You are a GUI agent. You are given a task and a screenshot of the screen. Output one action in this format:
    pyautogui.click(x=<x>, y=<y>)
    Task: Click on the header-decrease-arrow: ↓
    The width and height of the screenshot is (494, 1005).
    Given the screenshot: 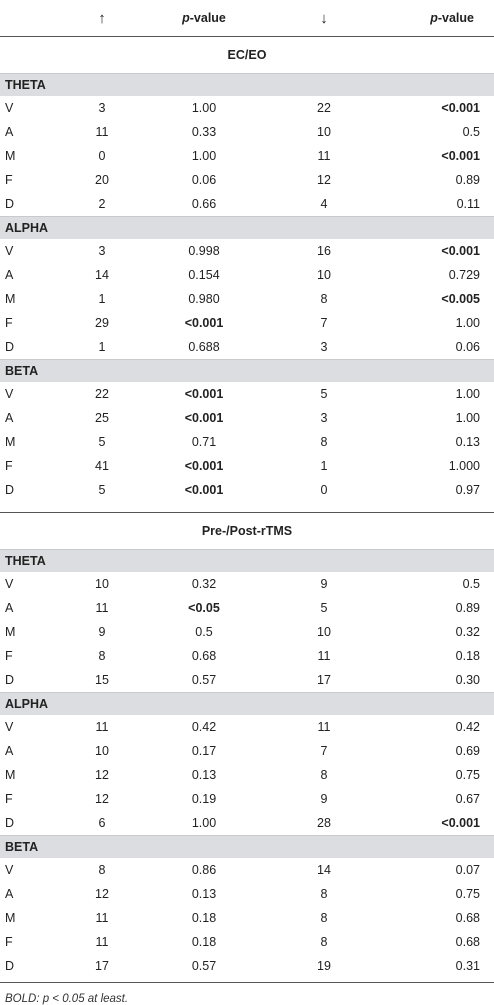 What is the action you would take?
    pyautogui.click(x=324, y=18)
    